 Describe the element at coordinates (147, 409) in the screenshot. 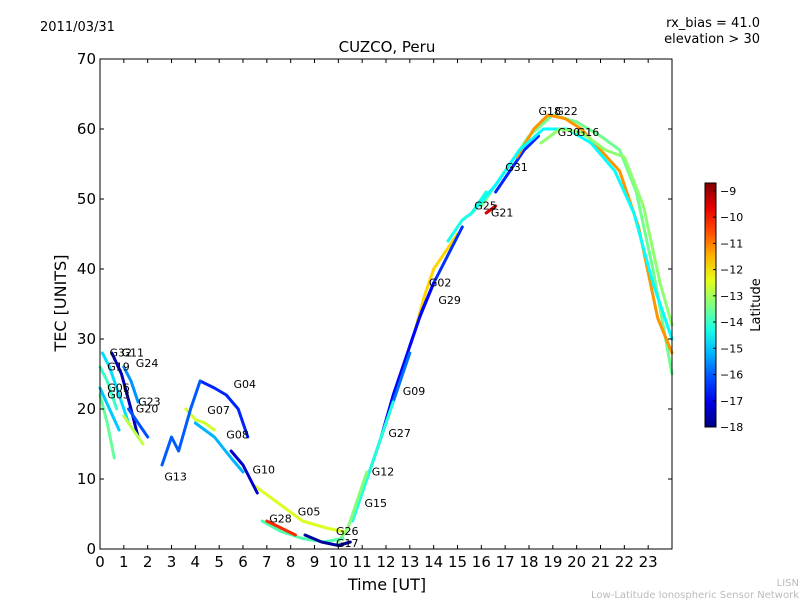

I see `series-label-g20: G20` at that location.